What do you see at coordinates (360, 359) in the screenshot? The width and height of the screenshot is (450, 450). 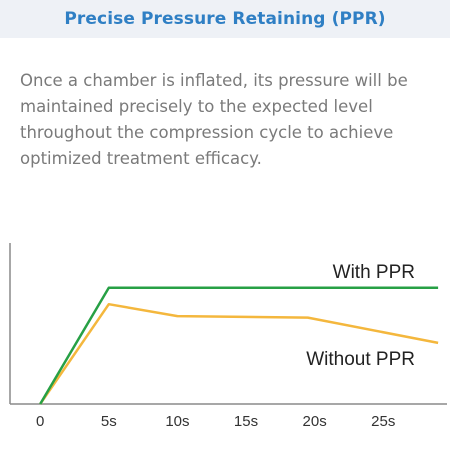 I see `series-label-without-ppr: Without PPR` at bounding box center [360, 359].